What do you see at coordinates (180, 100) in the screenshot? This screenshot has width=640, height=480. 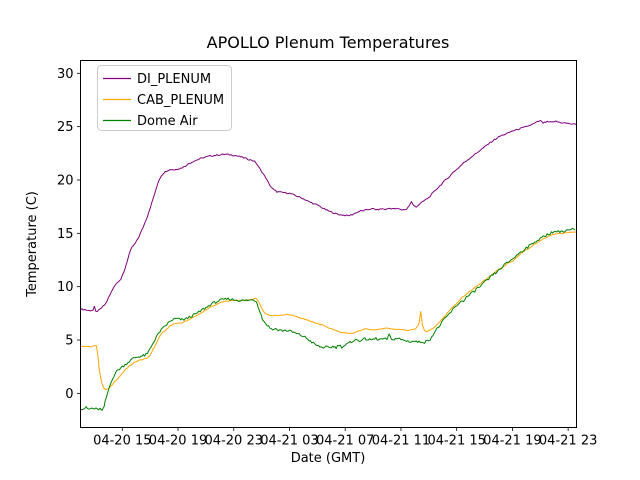 I see `legend-label-cab-plenum: CAB_PLENUM` at bounding box center [180, 100].